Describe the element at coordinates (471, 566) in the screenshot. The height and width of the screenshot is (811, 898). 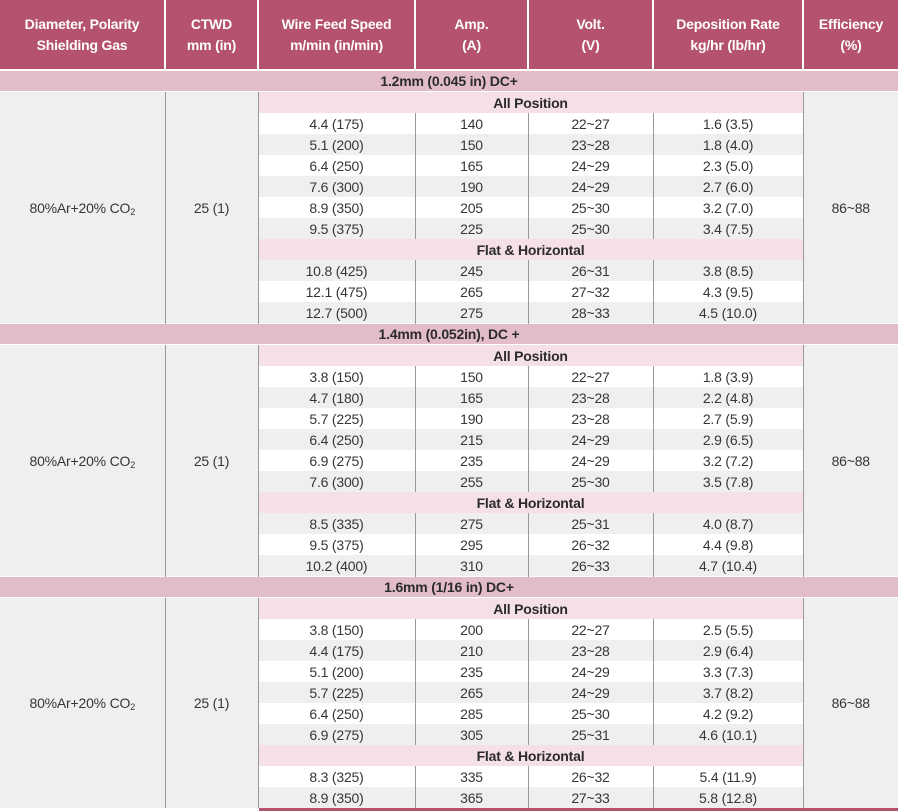
I see `amp-cell: 310` at that location.